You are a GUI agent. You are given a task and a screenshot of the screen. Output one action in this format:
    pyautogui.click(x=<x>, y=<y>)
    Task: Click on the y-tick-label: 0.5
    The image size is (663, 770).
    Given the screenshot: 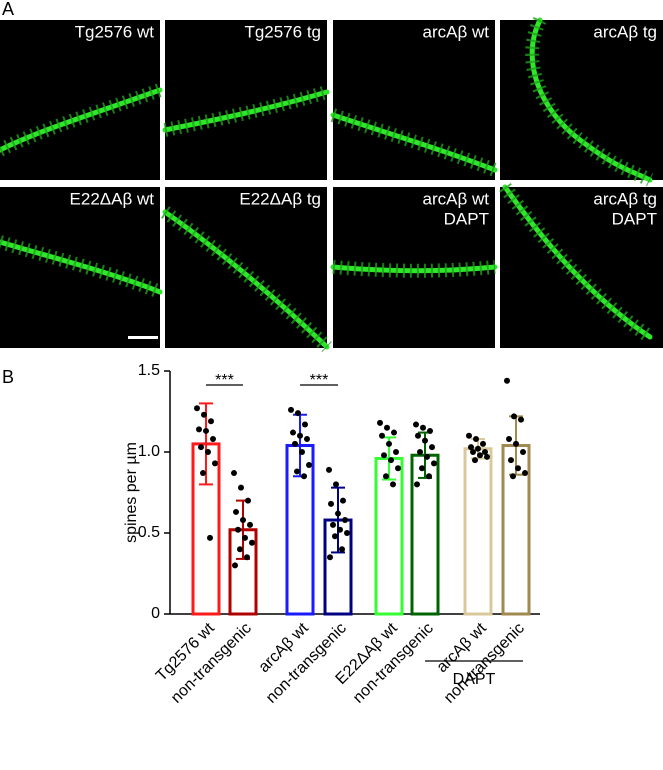 What is the action you would take?
    pyautogui.click(x=149, y=532)
    